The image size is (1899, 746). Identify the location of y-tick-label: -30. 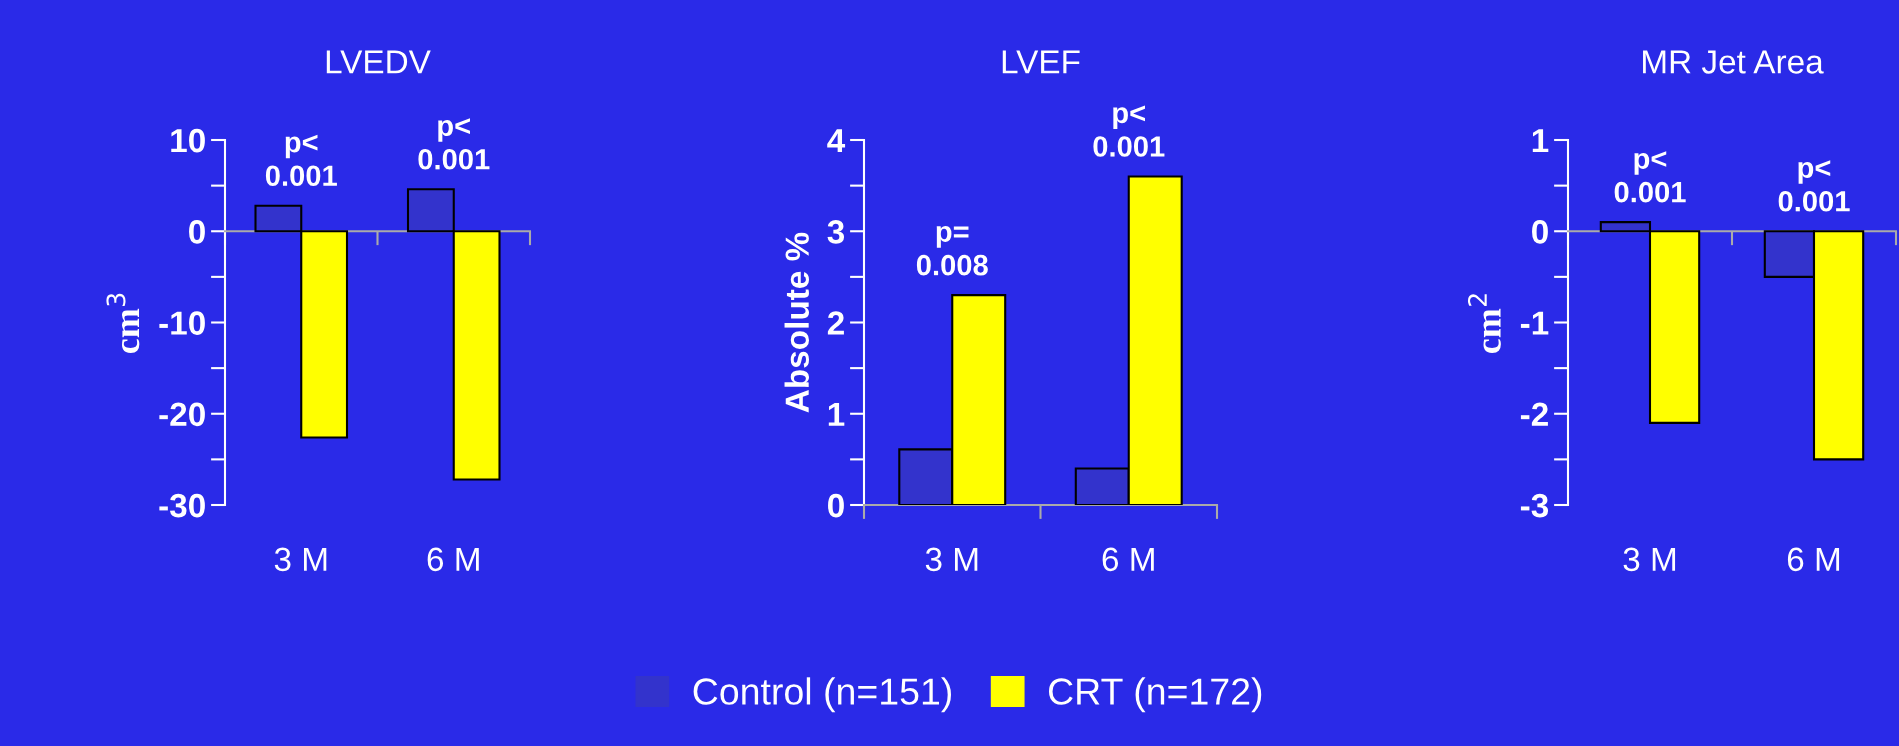
(182, 505).